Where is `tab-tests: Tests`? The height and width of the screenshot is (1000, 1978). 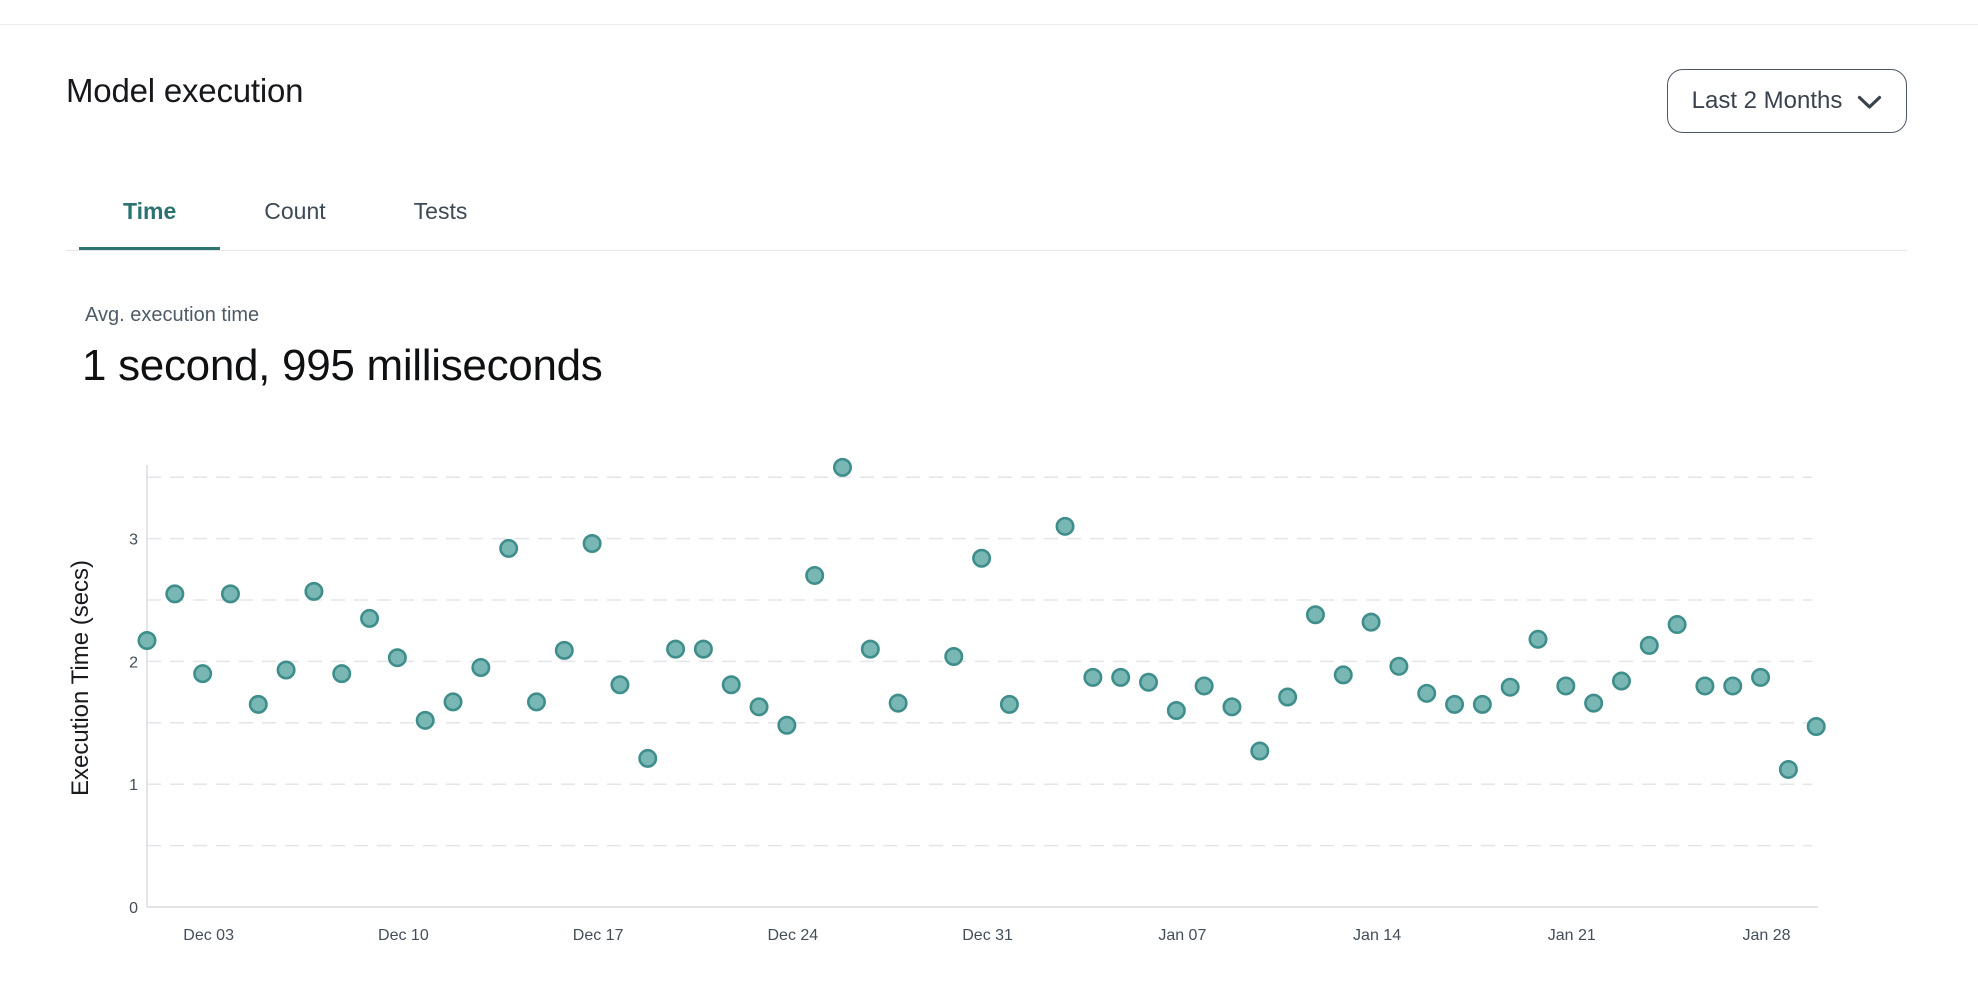 tab-tests: Tests is located at coordinates (440, 211).